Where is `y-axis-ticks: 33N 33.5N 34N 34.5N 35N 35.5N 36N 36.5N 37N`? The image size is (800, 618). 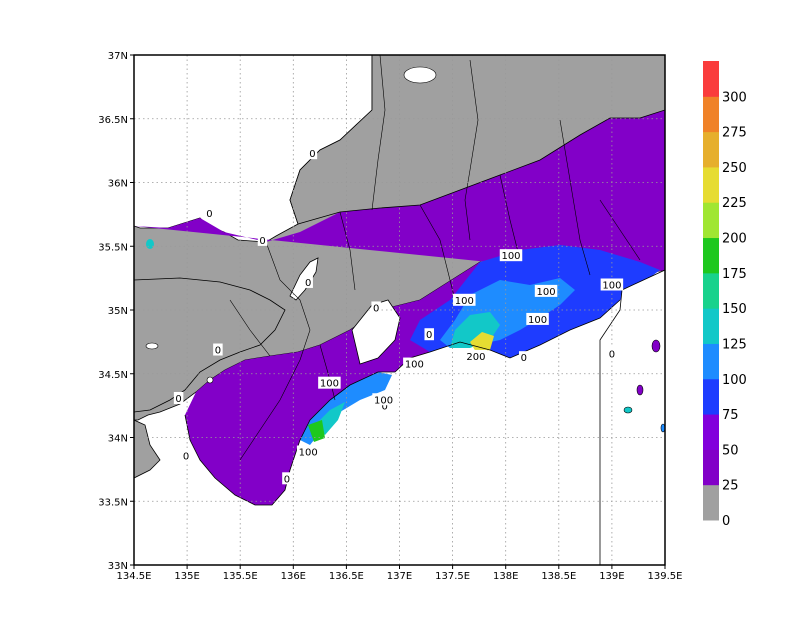 y-axis-ticks: 33N 33.5N 34N 34.5N 35N 35.5N 36N 36.5N 37N is located at coordinates (116, 311).